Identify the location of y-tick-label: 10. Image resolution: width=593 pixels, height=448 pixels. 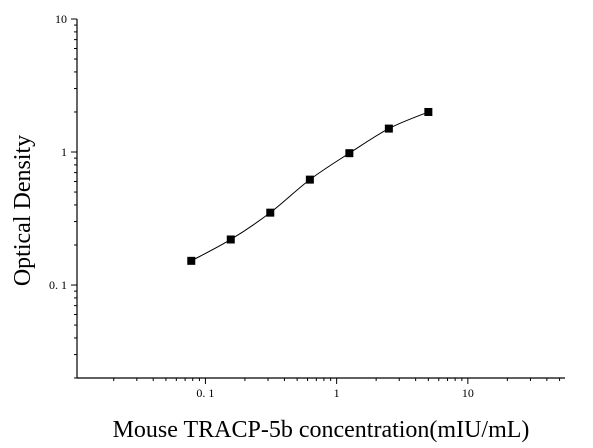
(61, 19).